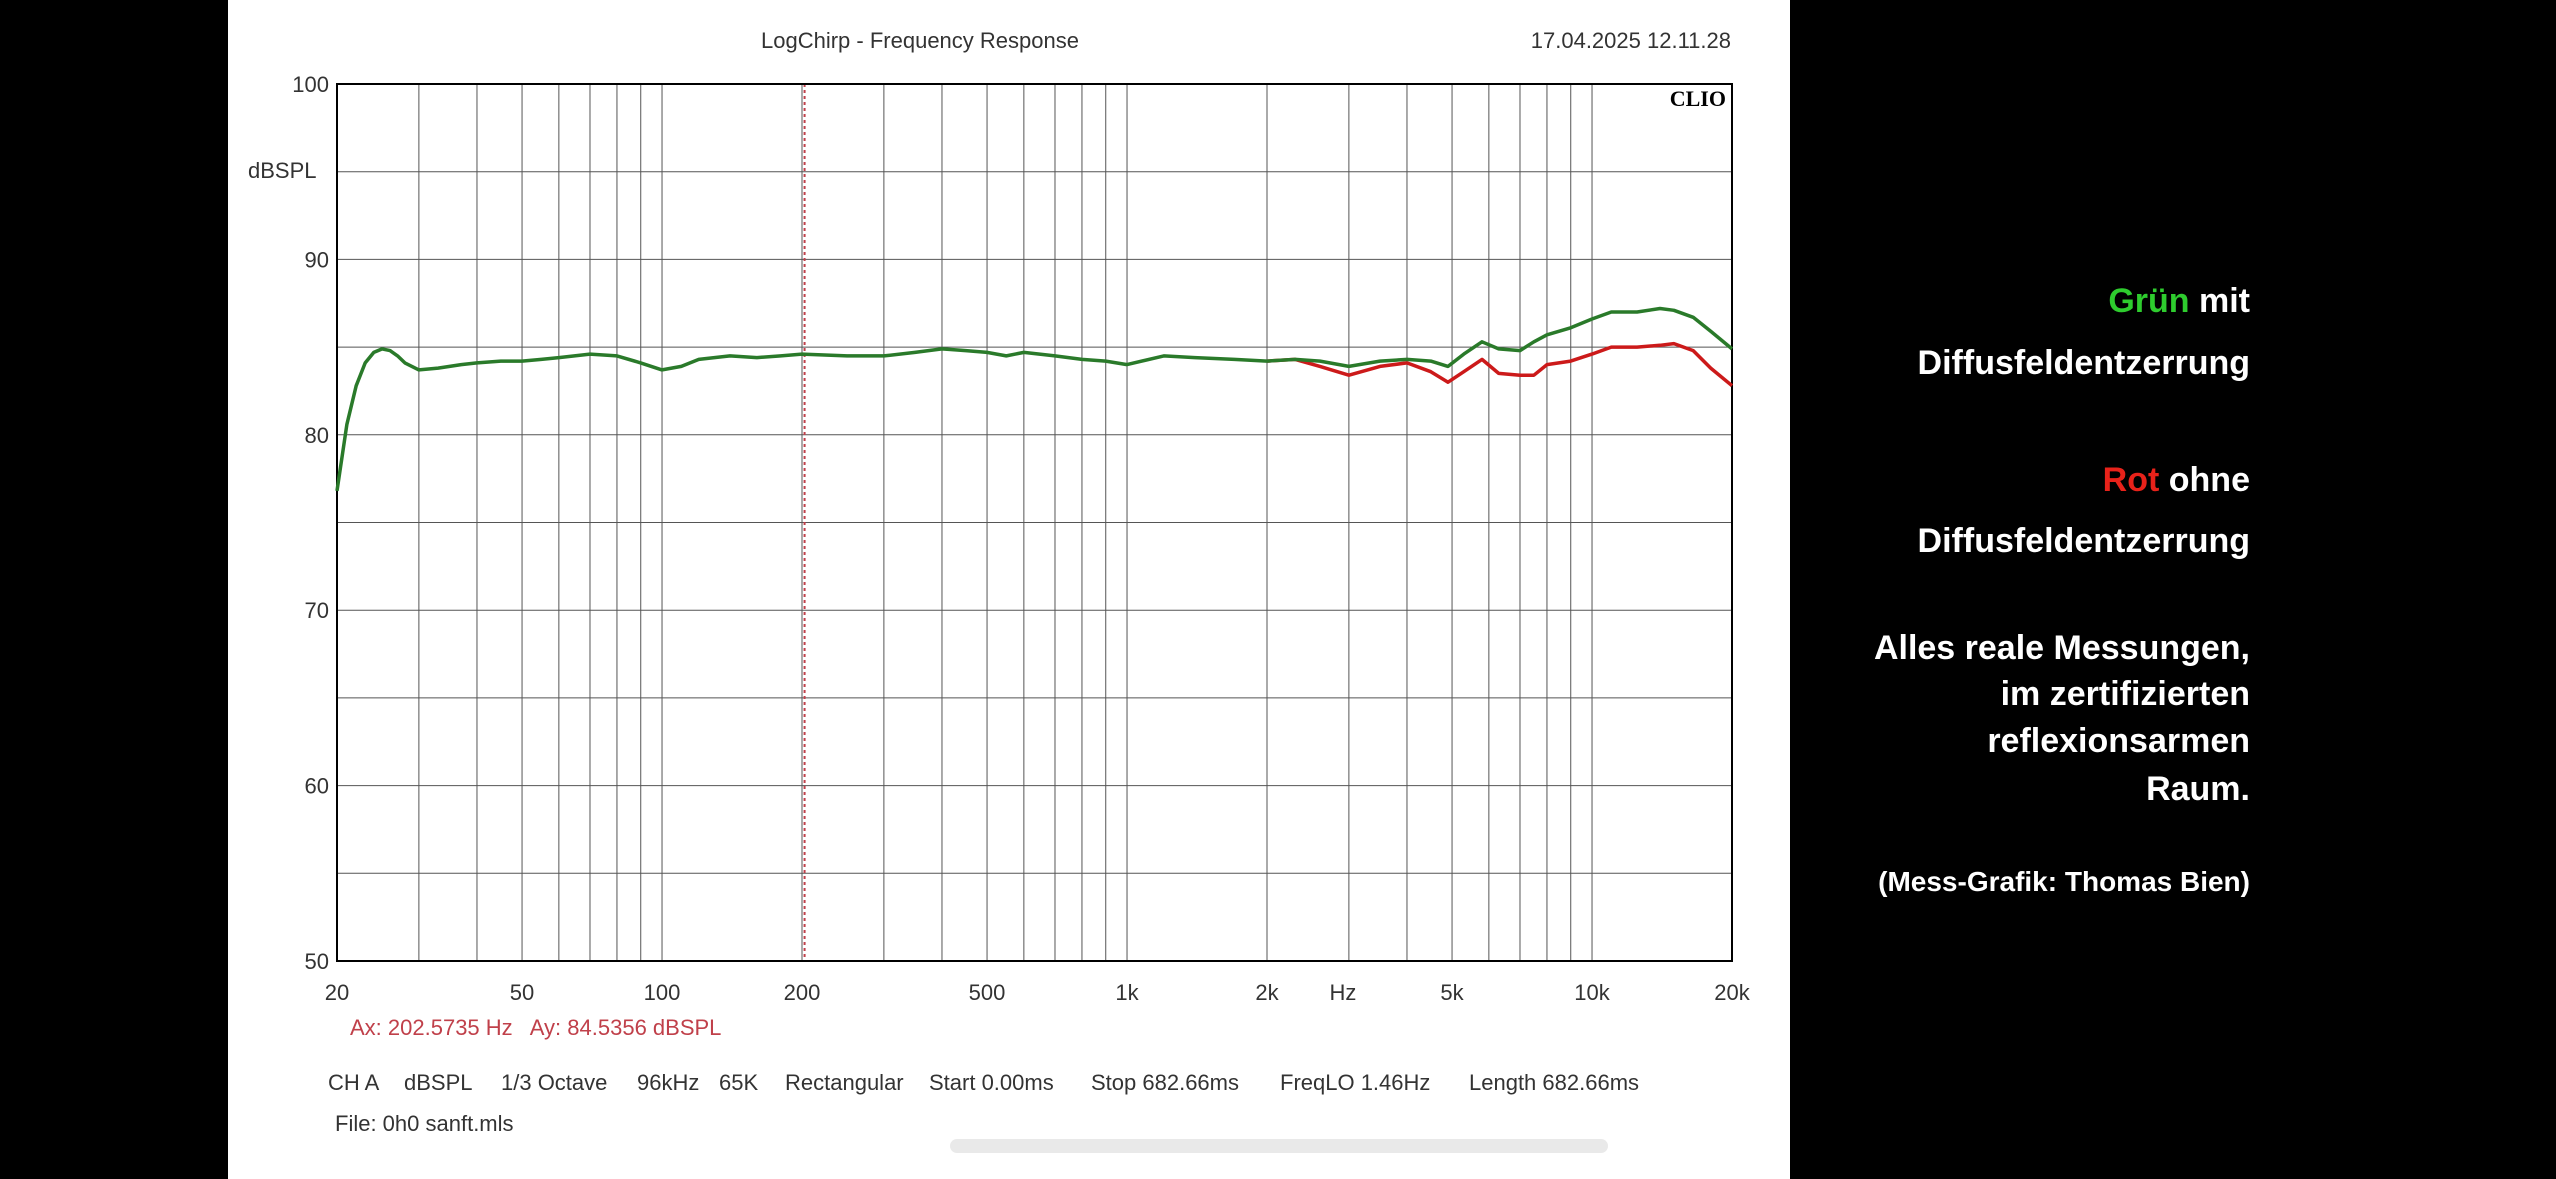  Describe the element at coordinates (991, 1082) in the screenshot. I see `info-start: Start 0.00ms` at that location.